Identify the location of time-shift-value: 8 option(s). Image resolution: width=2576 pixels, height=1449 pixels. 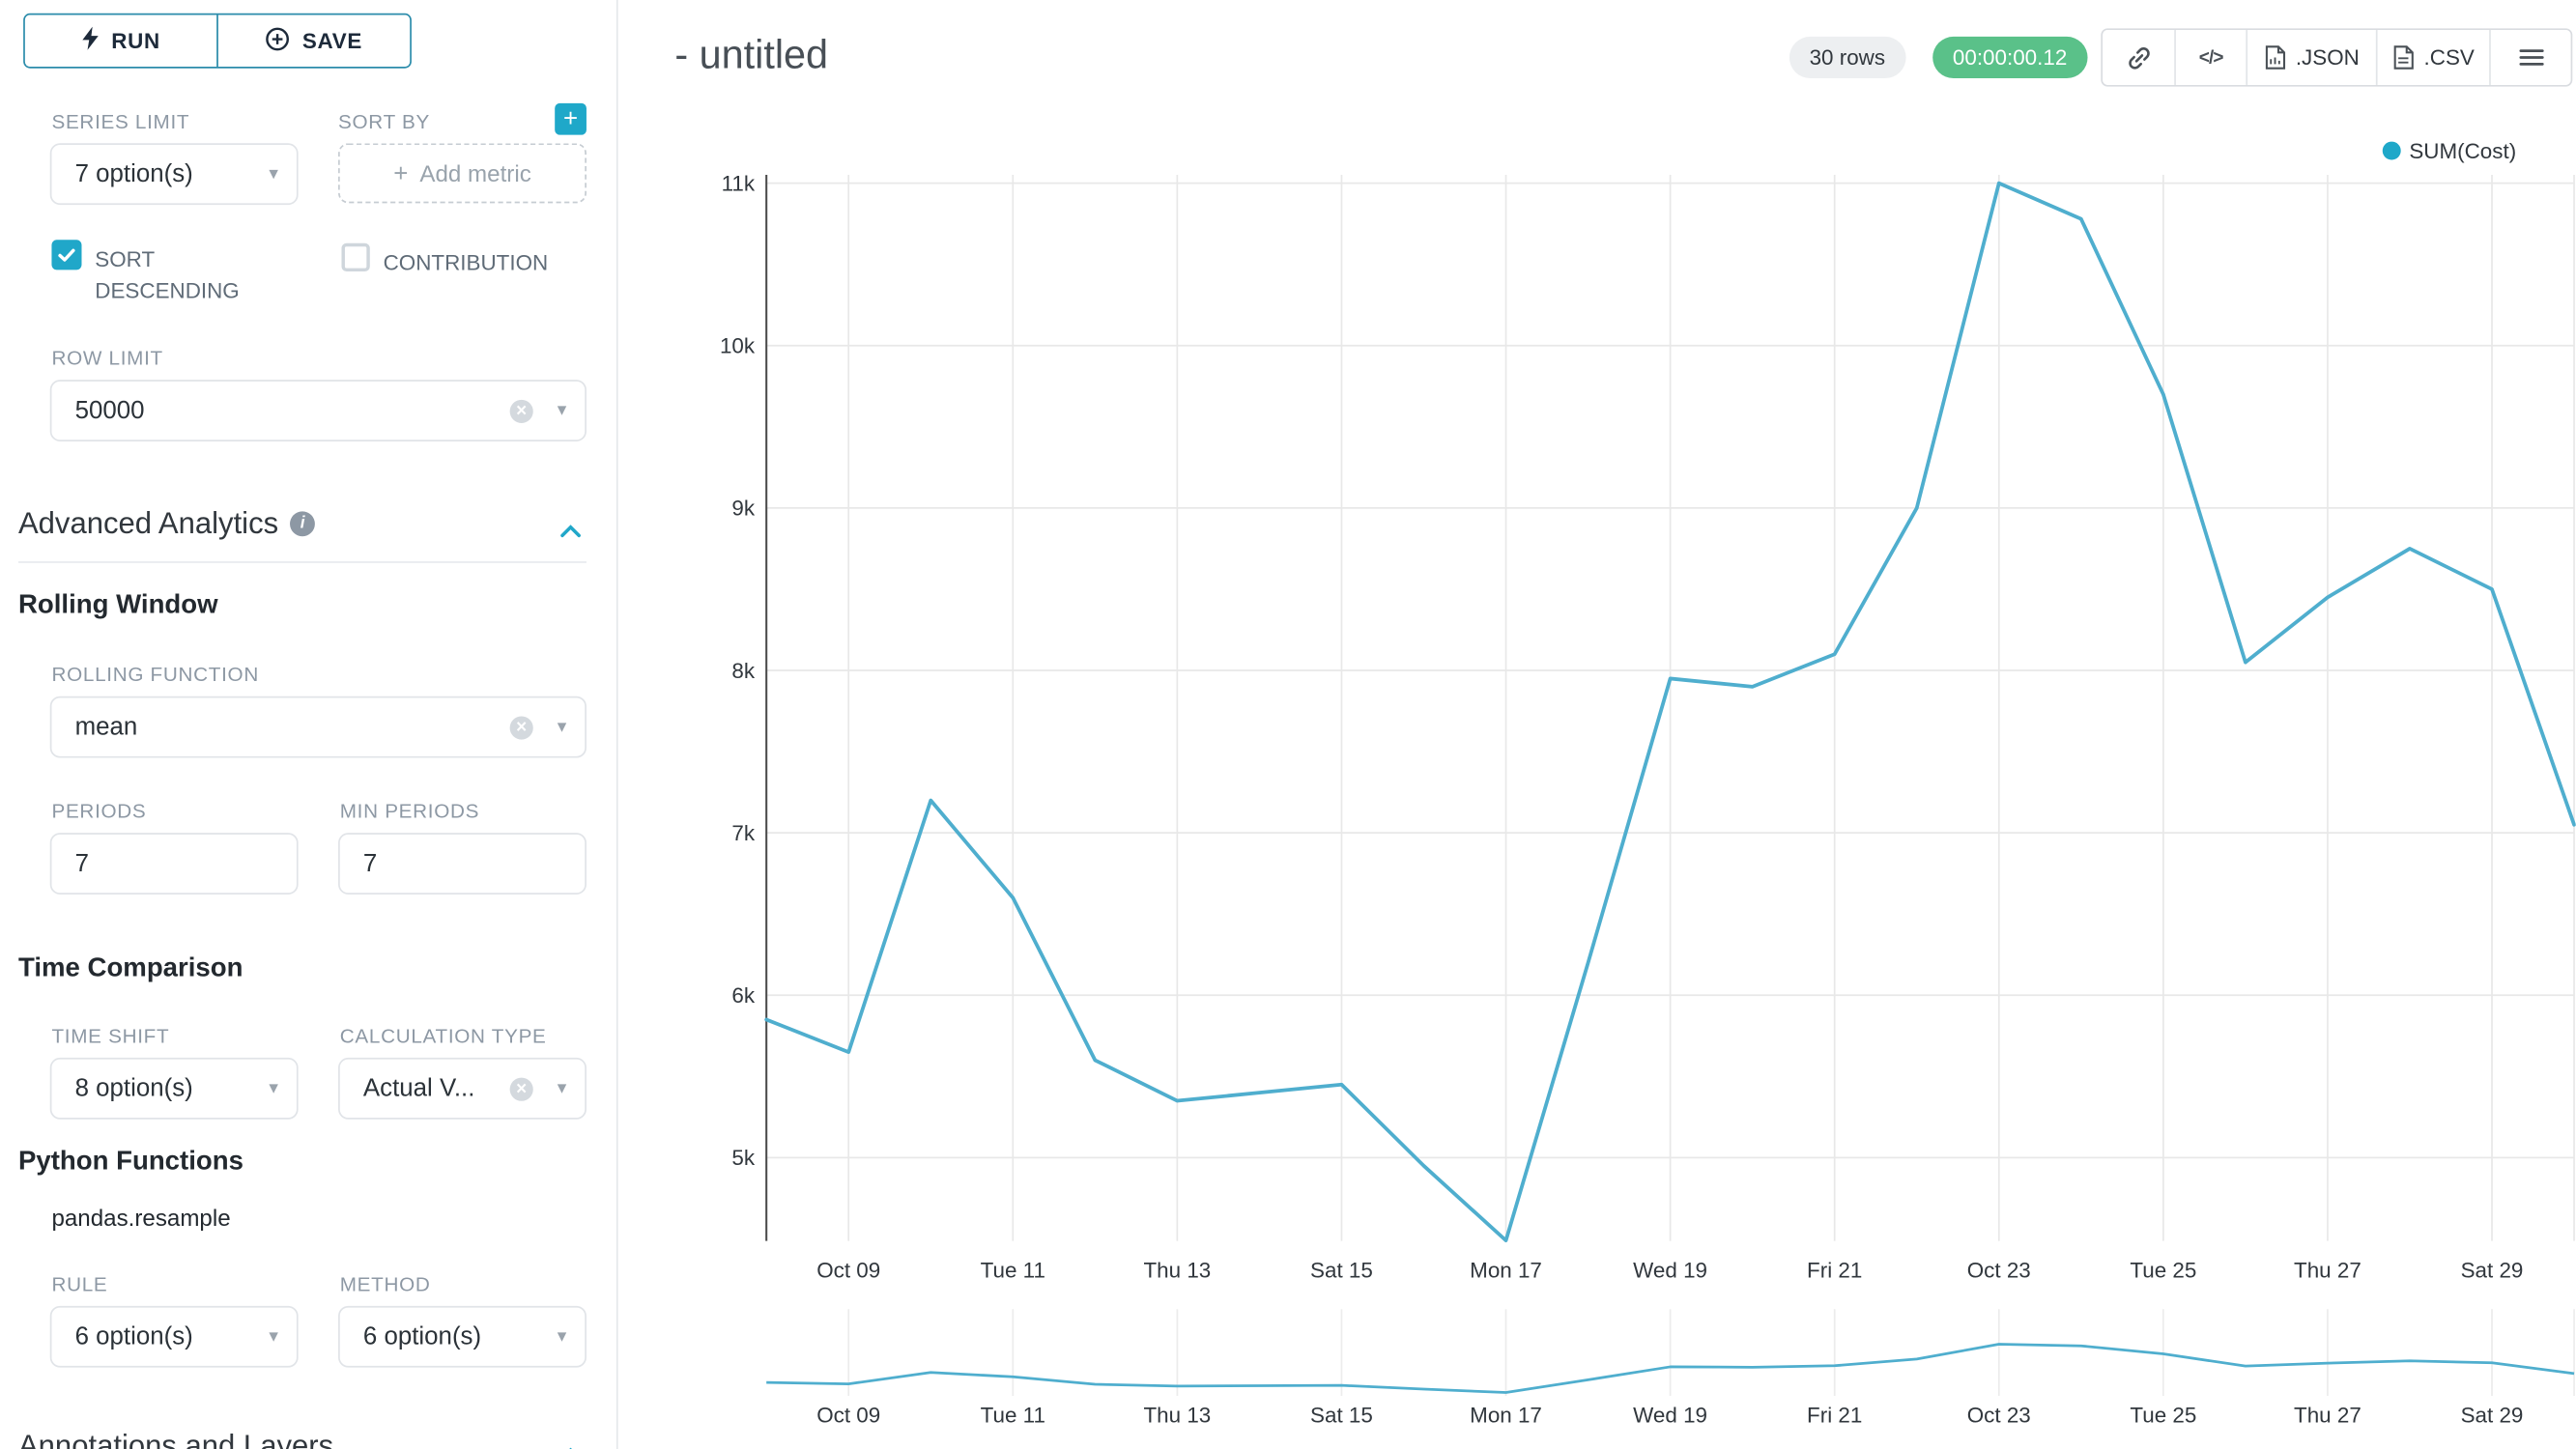
(134, 1088).